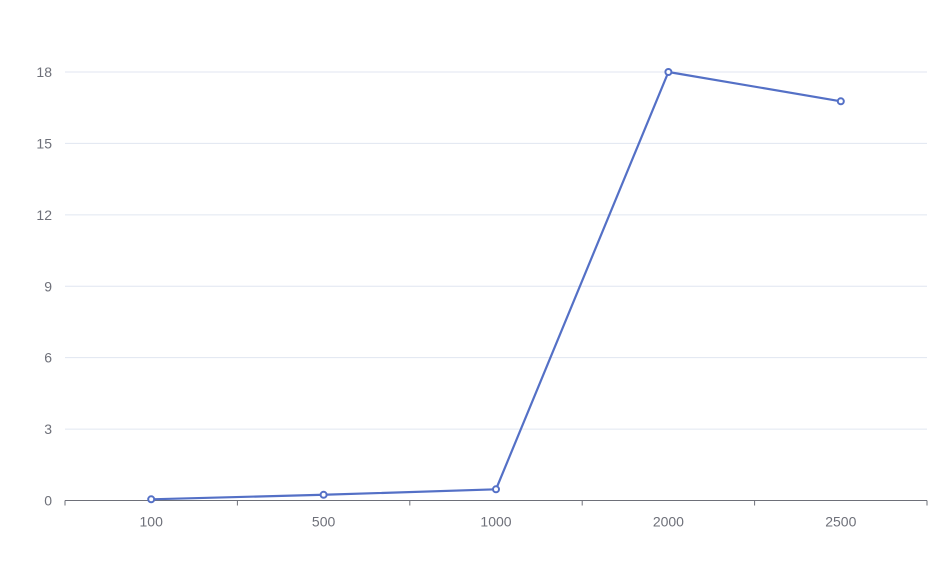 The height and width of the screenshot is (568, 951). I want to click on y-axis: 0 3 6 9 12 15 18, so click(44, 286).